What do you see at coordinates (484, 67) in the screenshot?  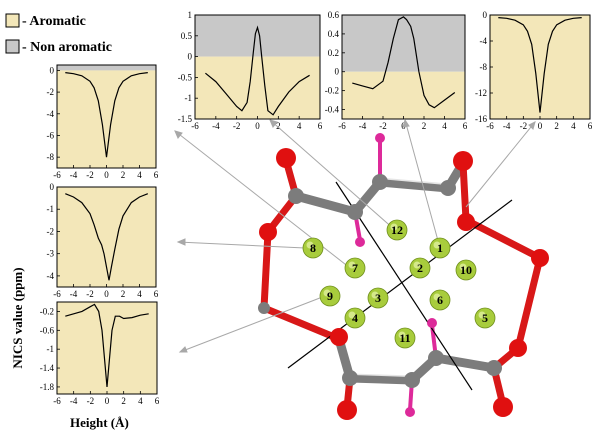 I see `y-tick-label: -8` at bounding box center [484, 67].